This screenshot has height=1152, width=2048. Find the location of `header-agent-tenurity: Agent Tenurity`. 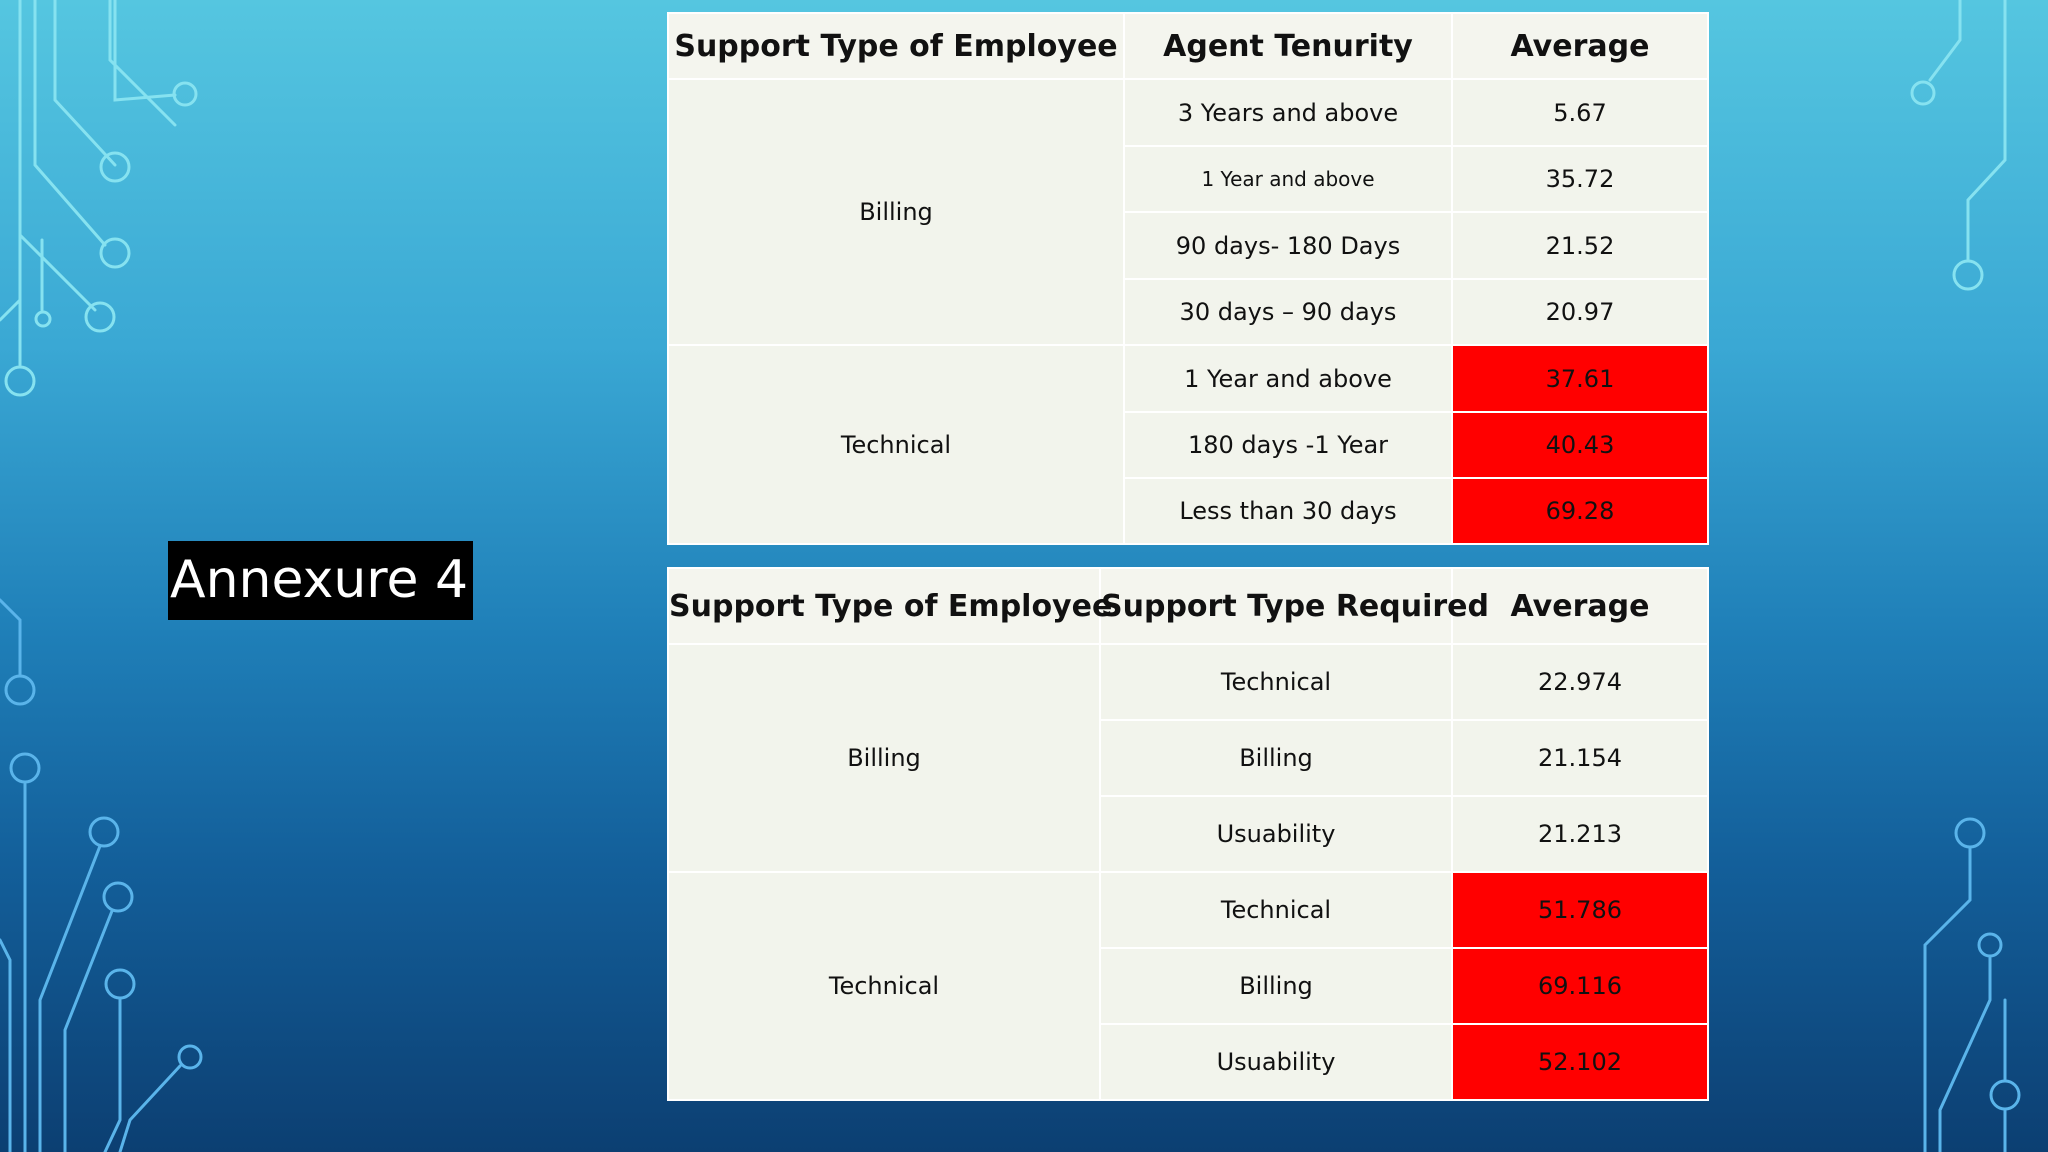

header-agent-tenurity: Agent Tenurity is located at coordinates (1288, 46).